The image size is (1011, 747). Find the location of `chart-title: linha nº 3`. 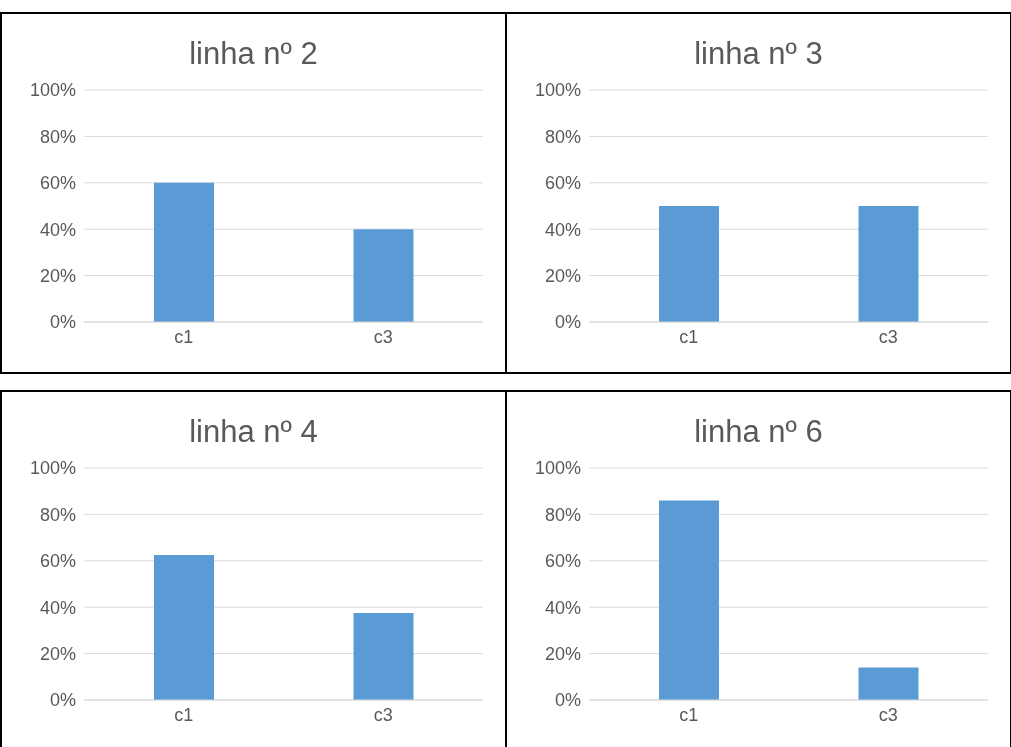

chart-title: linha nº 3 is located at coordinates (758, 54).